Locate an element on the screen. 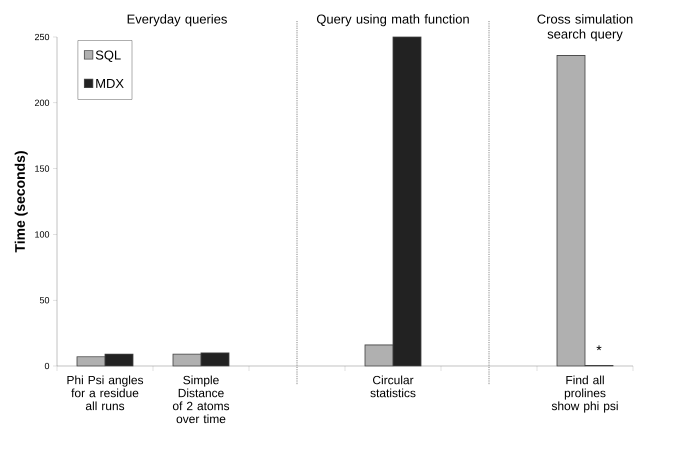 The image size is (675, 452). x-tick-label: Circular statistics is located at coordinates (393, 387).